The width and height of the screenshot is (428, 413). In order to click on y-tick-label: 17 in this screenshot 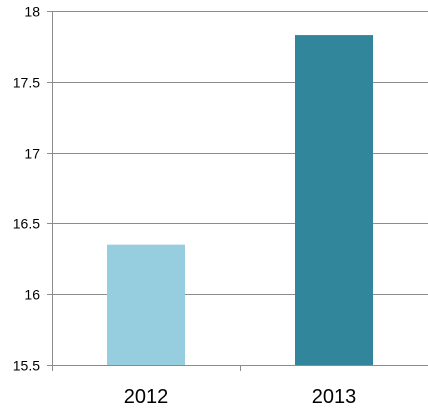, I will do `click(32, 154)`.